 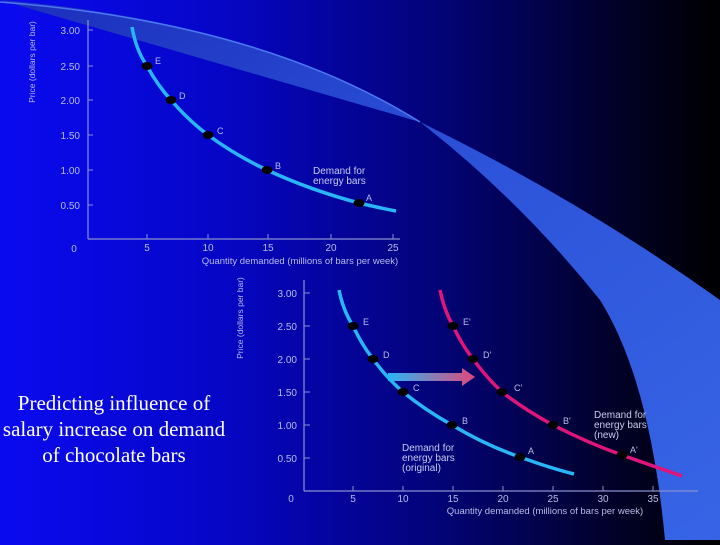 What do you see at coordinates (235, 249) in the screenshot?
I see `top-x-tick-labels: 0 5 10 15 20 25` at bounding box center [235, 249].